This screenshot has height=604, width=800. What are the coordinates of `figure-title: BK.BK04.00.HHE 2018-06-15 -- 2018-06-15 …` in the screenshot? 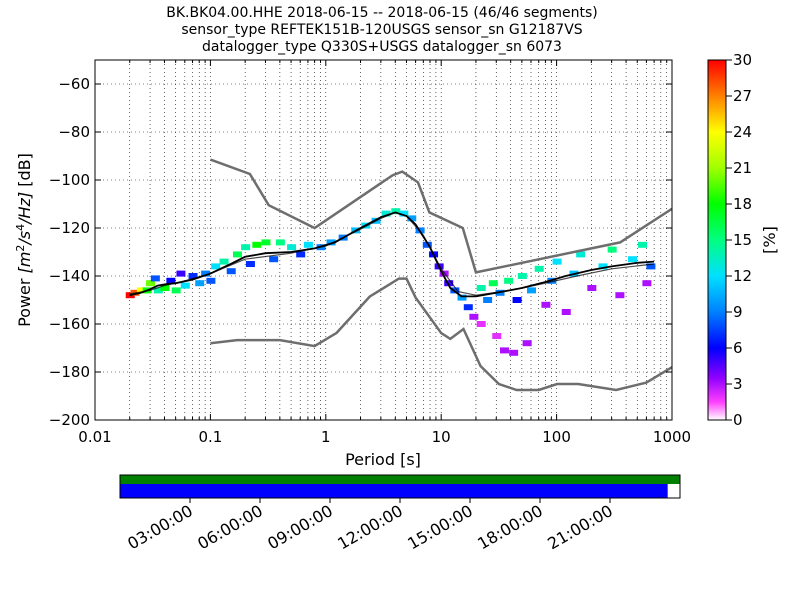 It's located at (382, 30).